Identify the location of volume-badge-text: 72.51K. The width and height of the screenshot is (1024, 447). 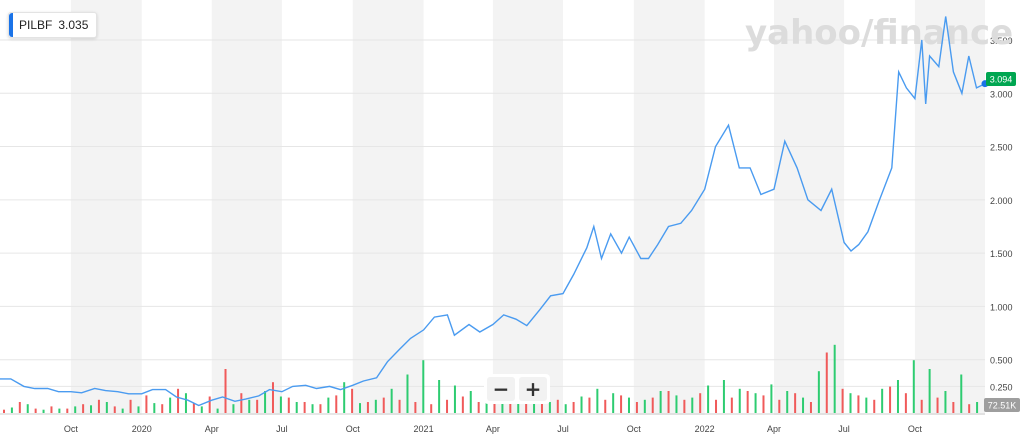
(1002, 406).